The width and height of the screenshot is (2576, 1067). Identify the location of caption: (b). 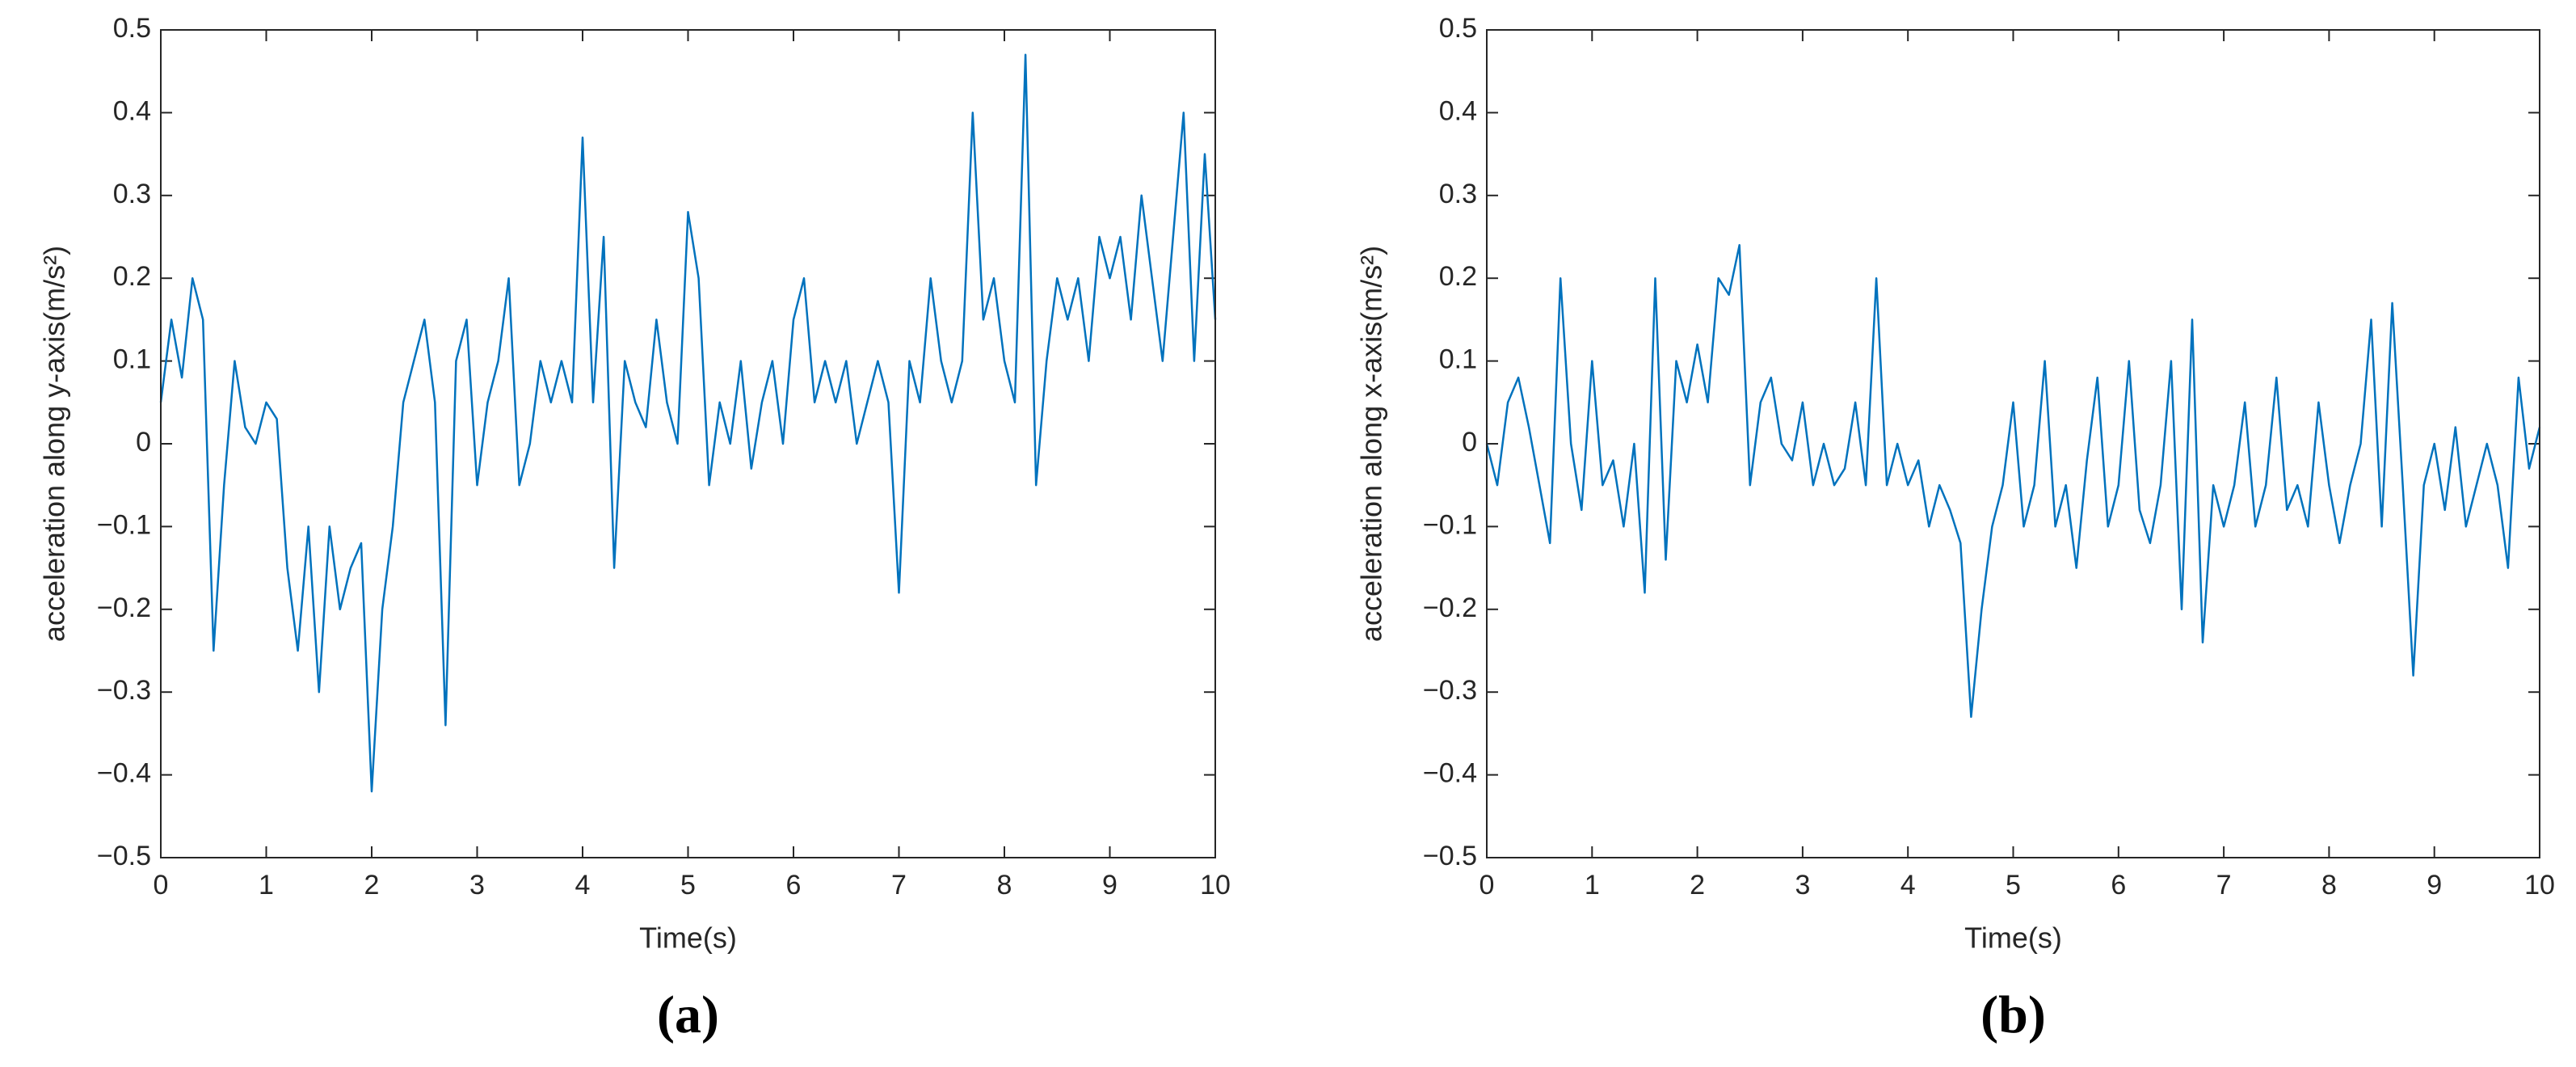
(2013, 1015).